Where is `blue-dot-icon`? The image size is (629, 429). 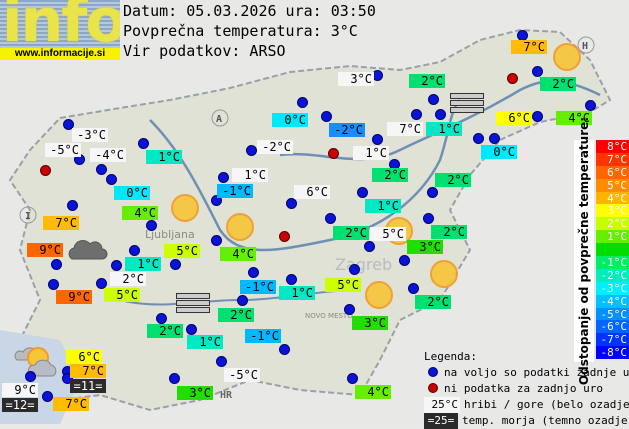 blue-dot-icon is located at coordinates (433, 372).